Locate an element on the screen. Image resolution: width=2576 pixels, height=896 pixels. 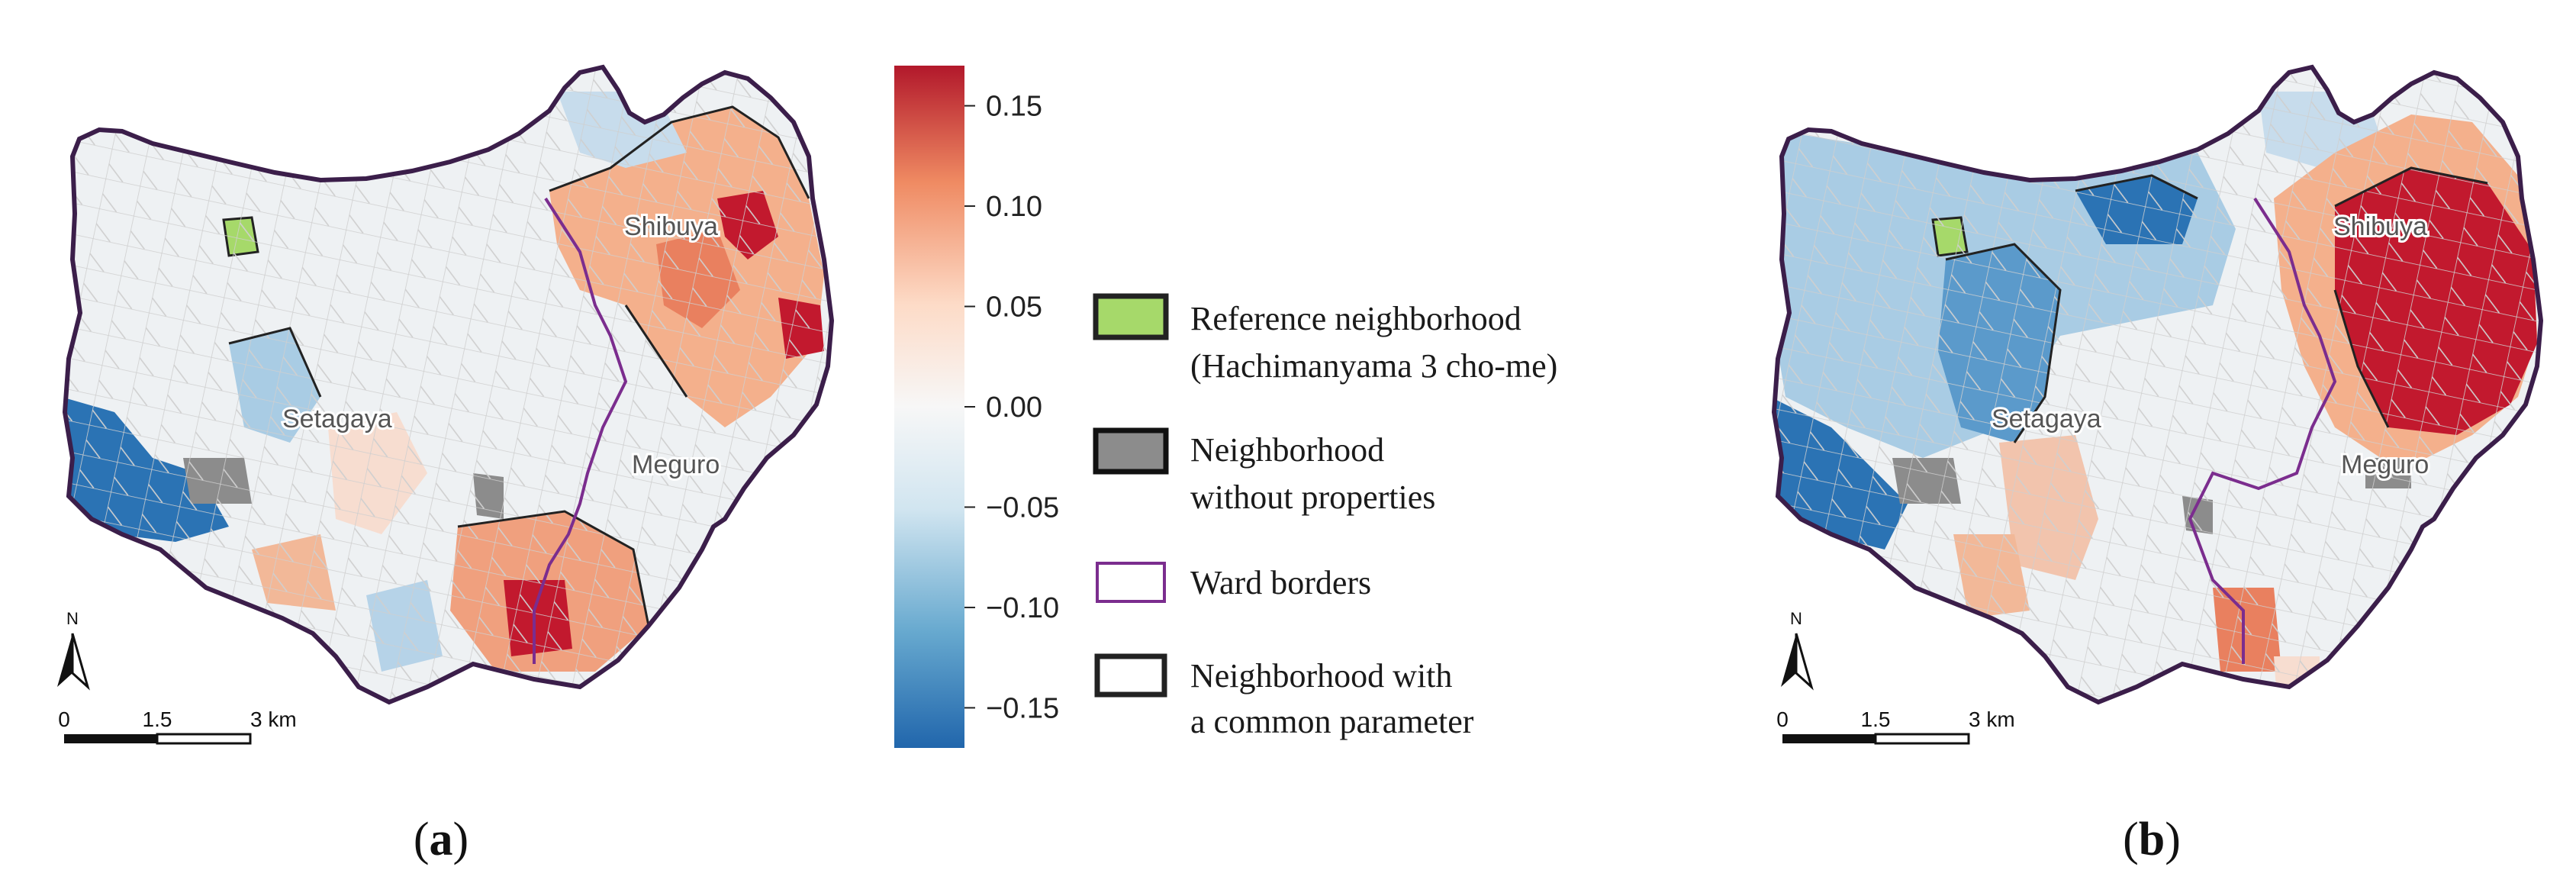
legend-item-ward-borders: Ward borders is located at coordinates (1233, 583).